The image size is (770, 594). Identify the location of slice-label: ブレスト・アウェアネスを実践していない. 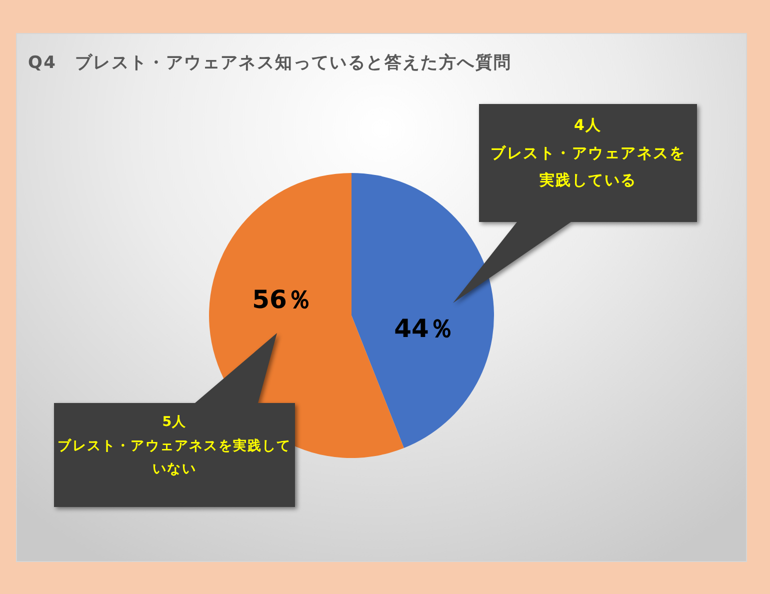
(174, 458).